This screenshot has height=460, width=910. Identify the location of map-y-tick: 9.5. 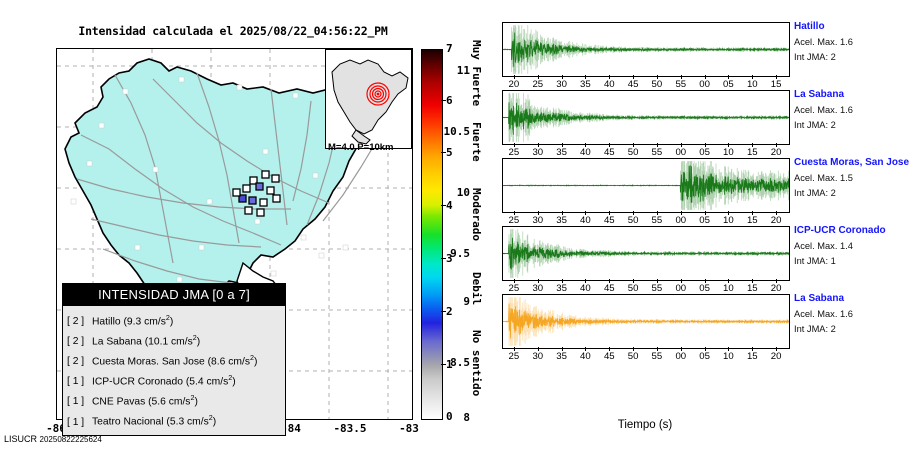
(460, 253).